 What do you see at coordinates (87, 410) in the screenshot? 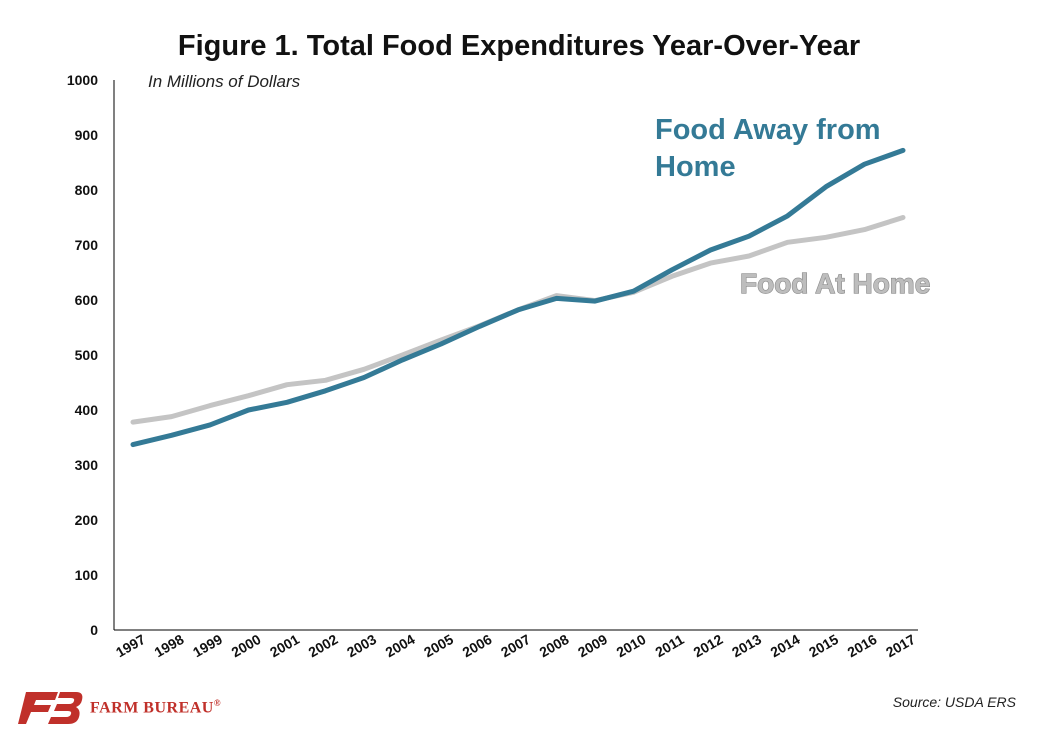
I see `y-tick-label: 400` at bounding box center [87, 410].